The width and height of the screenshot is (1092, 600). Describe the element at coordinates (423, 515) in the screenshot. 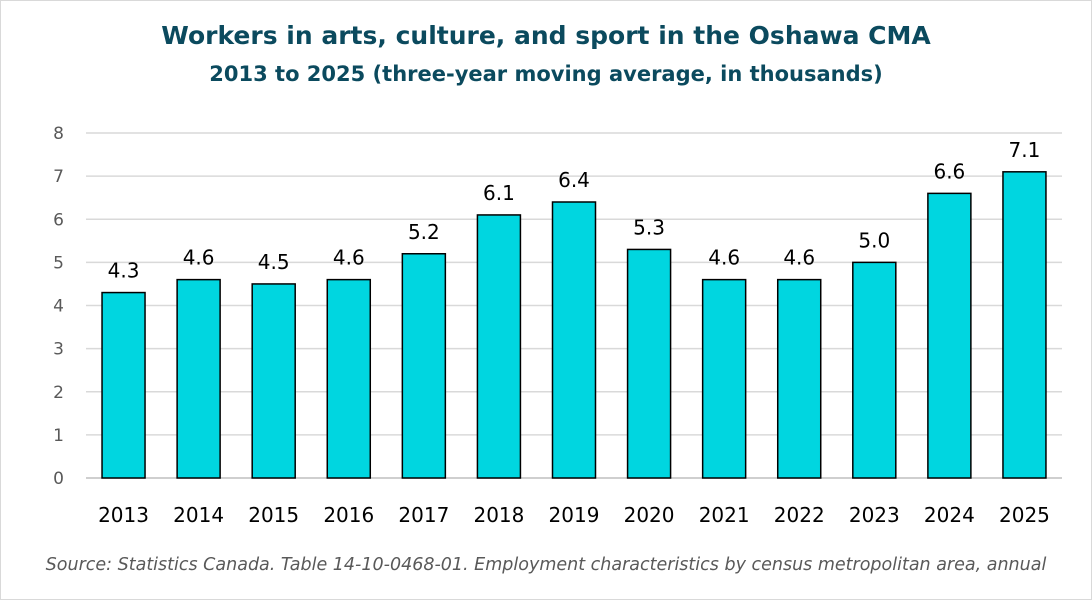

I see `x-tick-label: 2017` at that location.